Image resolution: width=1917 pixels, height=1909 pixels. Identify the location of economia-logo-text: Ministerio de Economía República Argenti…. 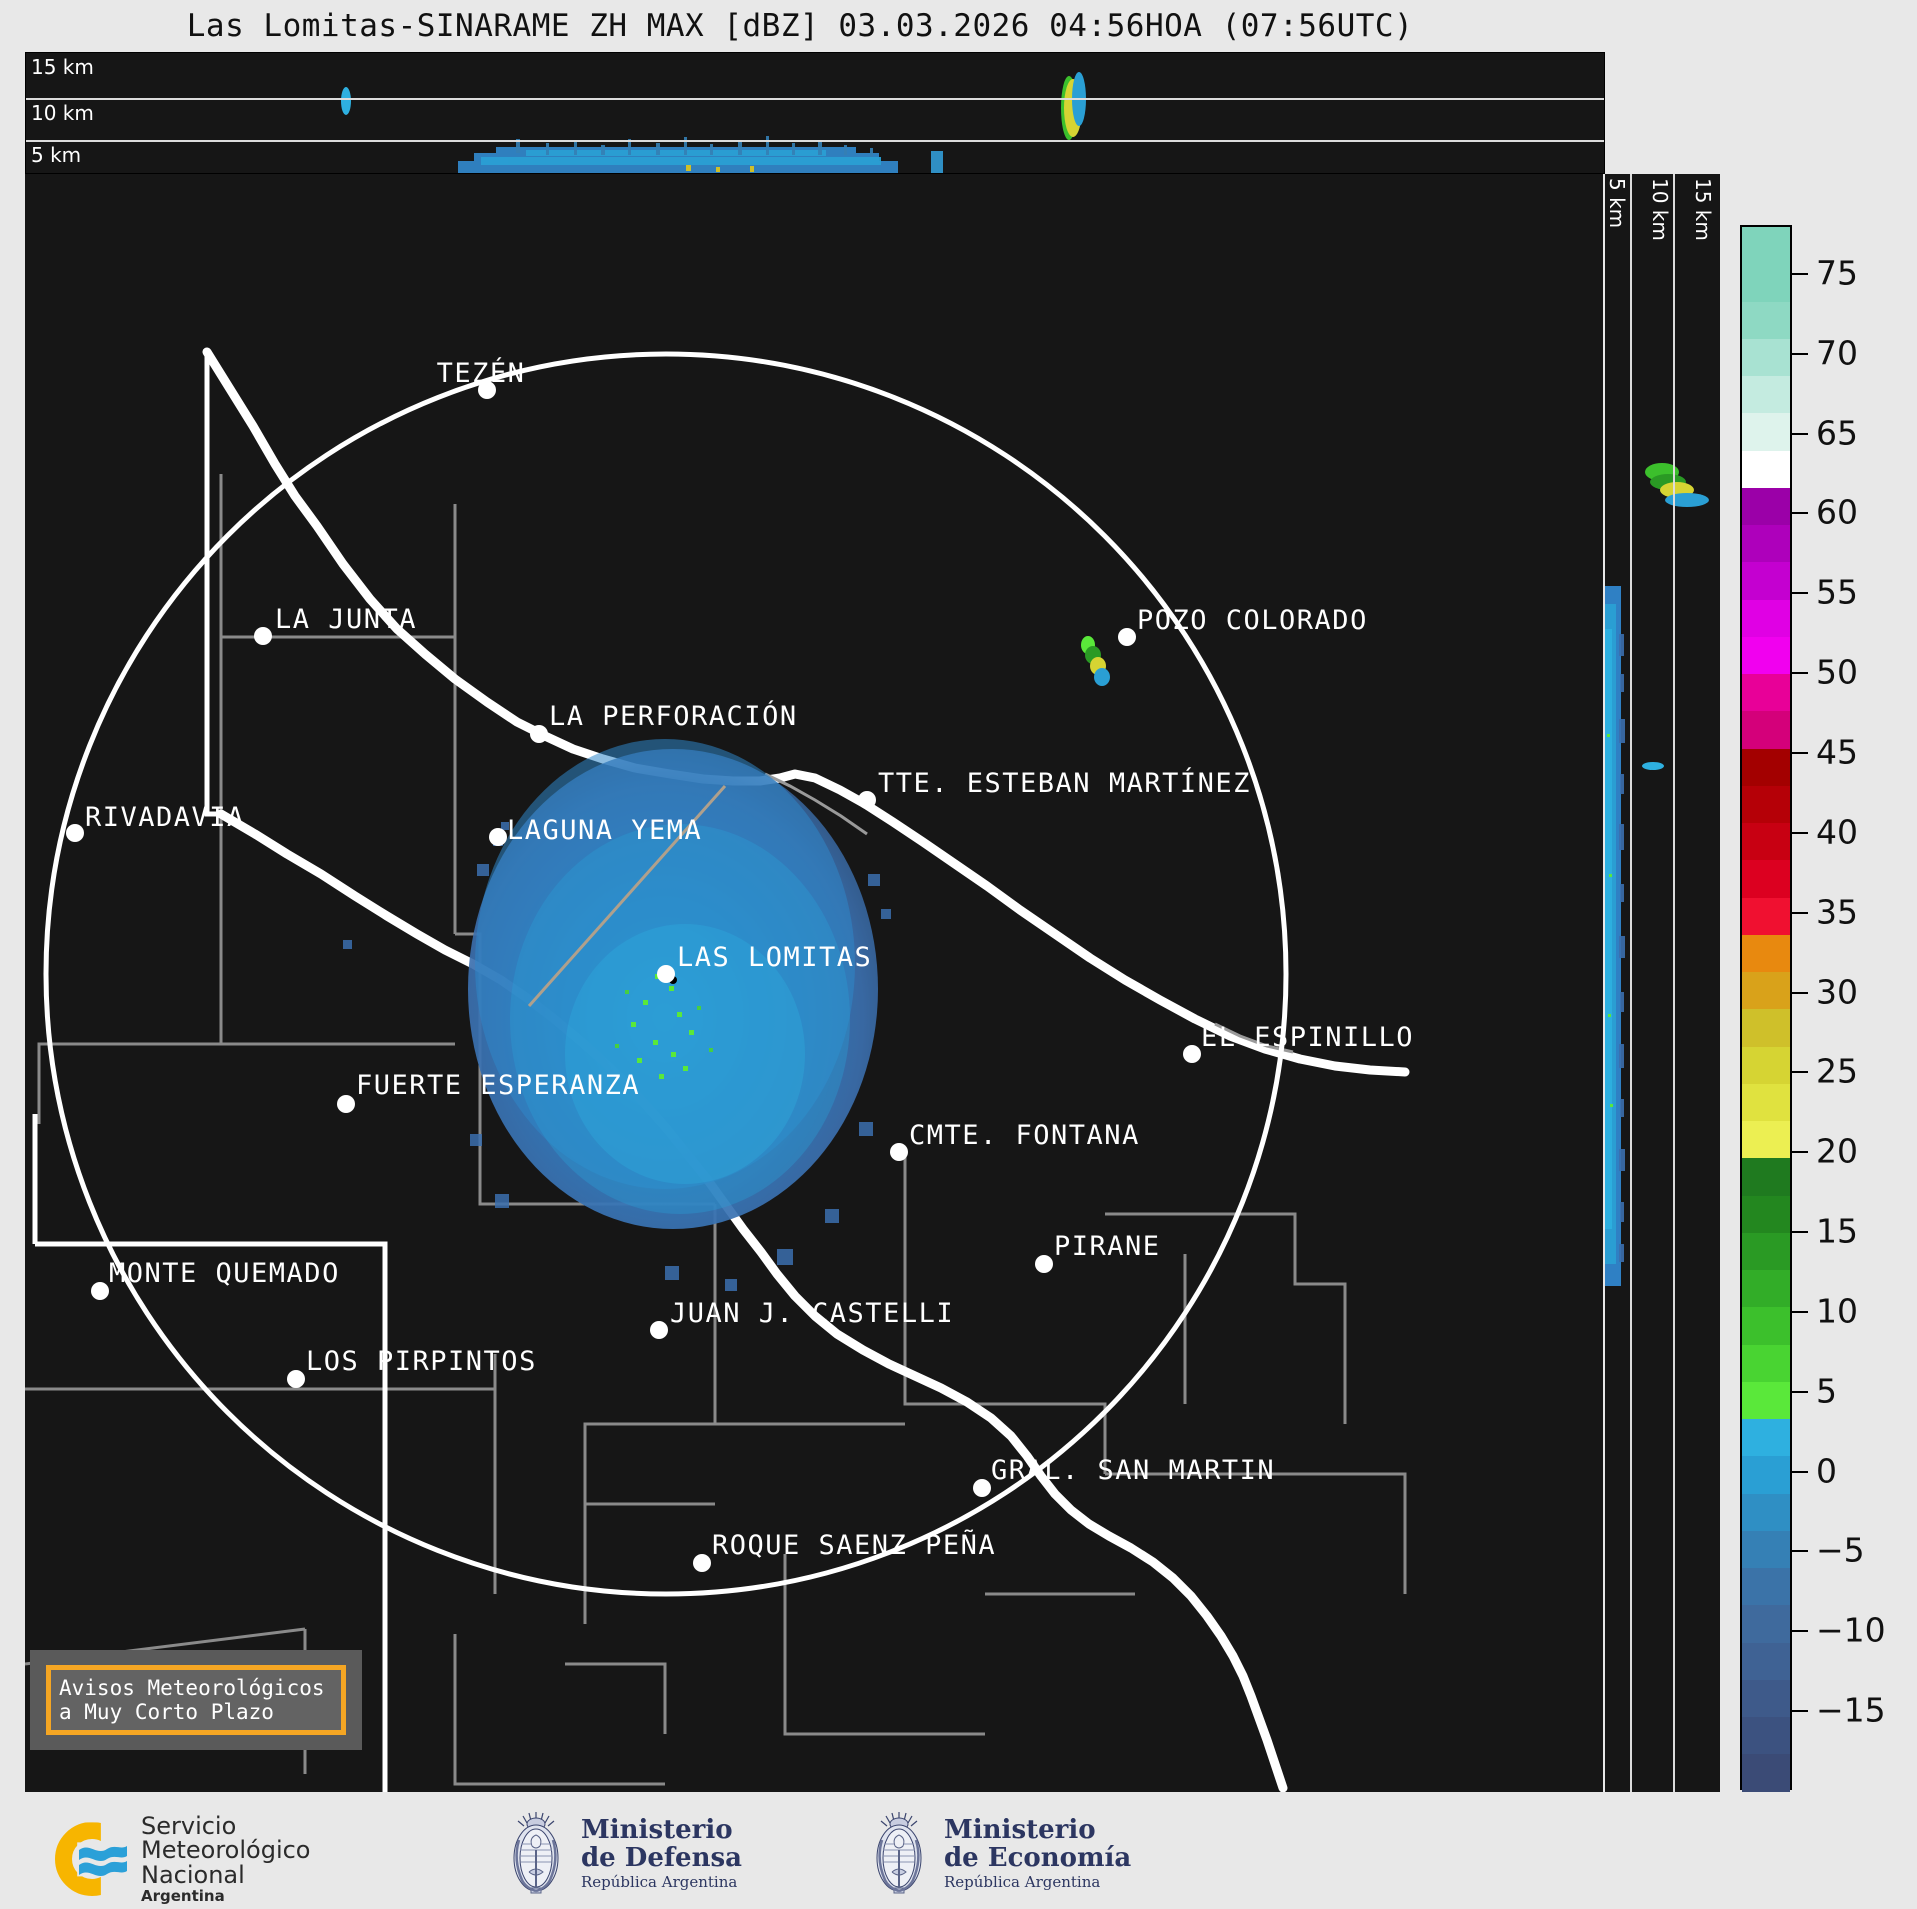
(1037, 1853).